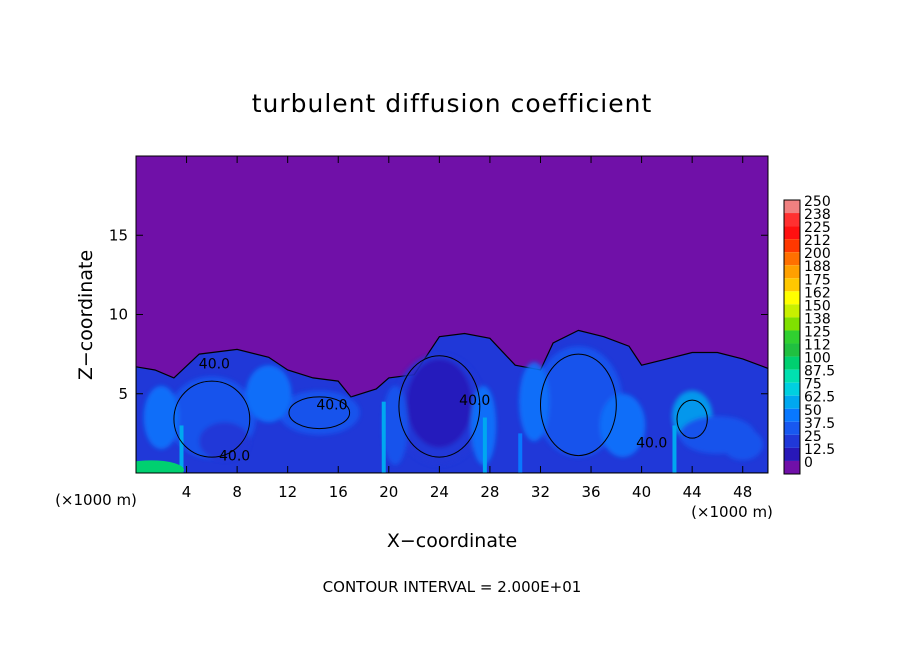 Image resolution: width=904 pixels, height=654 pixels. What do you see at coordinates (96, 500) in the screenshot?
I see `x-axis-unit-left: (×1000 m)` at bounding box center [96, 500].